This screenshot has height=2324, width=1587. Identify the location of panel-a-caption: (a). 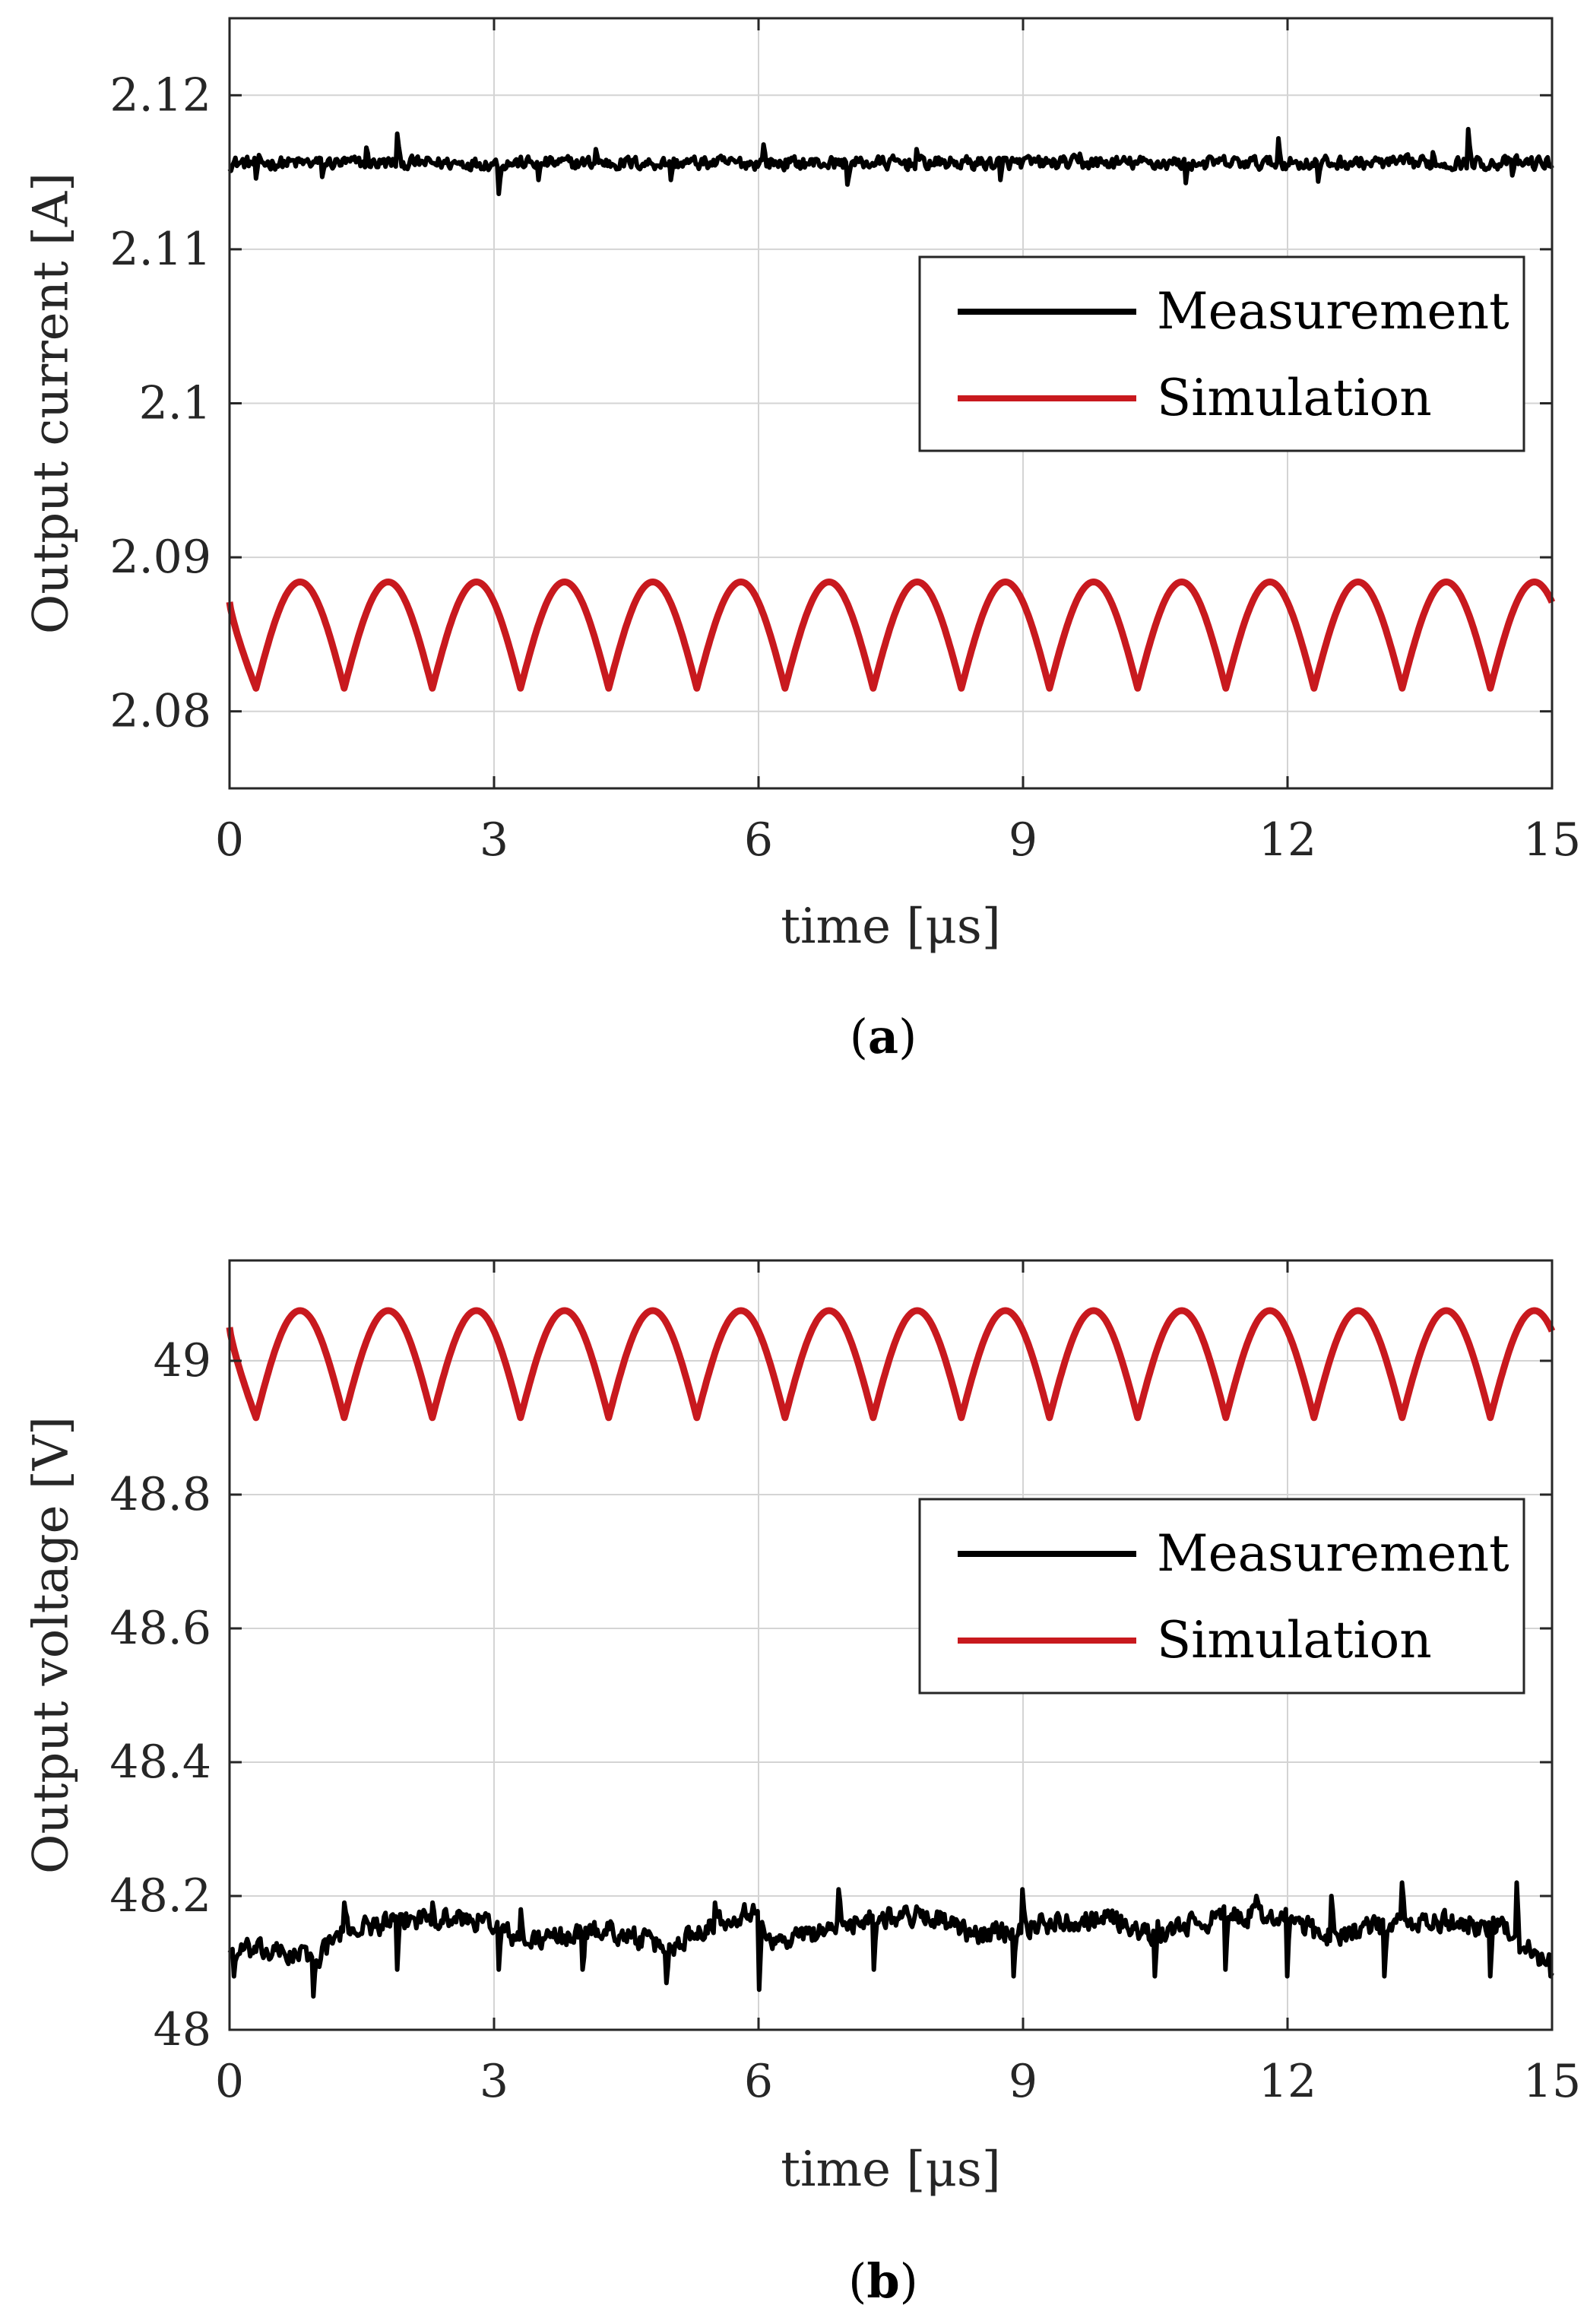
(883, 1036).